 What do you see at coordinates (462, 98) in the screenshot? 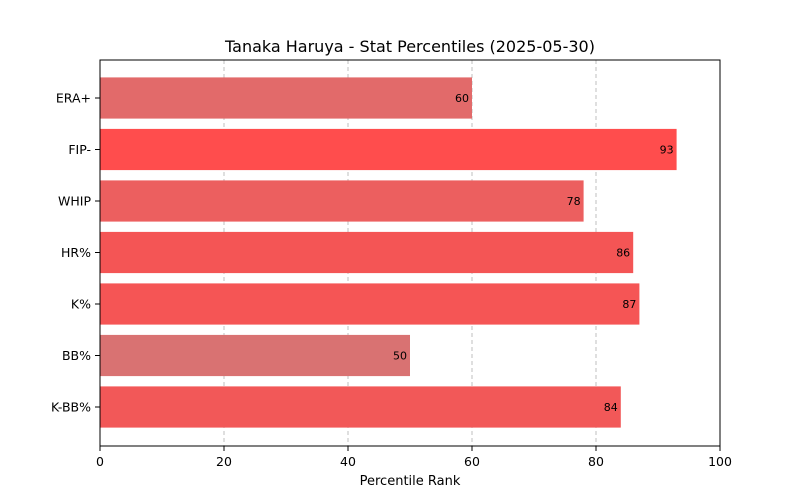
I see `bar-value-label: 60` at bounding box center [462, 98].